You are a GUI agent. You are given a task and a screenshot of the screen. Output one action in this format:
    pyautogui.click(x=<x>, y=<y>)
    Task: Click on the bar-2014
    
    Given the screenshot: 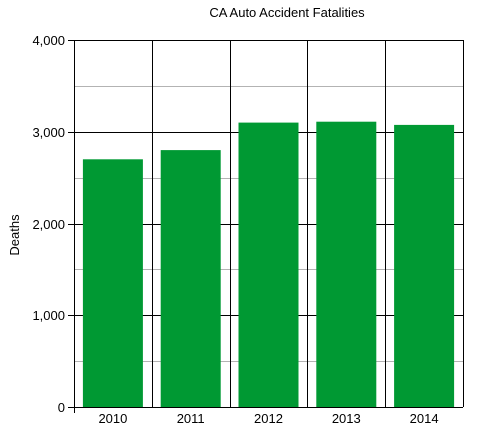 What is the action you would take?
    pyautogui.click(x=424, y=266)
    